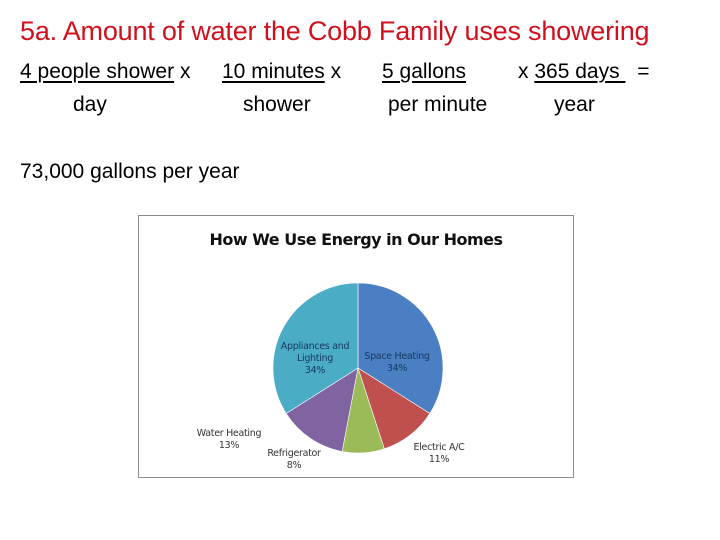 This screenshot has width=720, height=540. Describe the element at coordinates (356, 239) in the screenshot. I see `chart-title: How We Use Energy in Our Homes` at that location.